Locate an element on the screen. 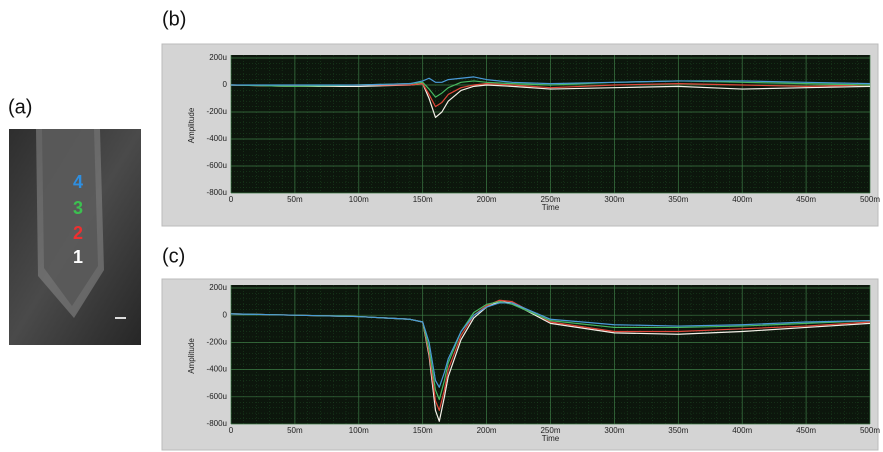 This screenshot has width=883, height=452. panel-label: (a) is located at coordinates (20, 107).